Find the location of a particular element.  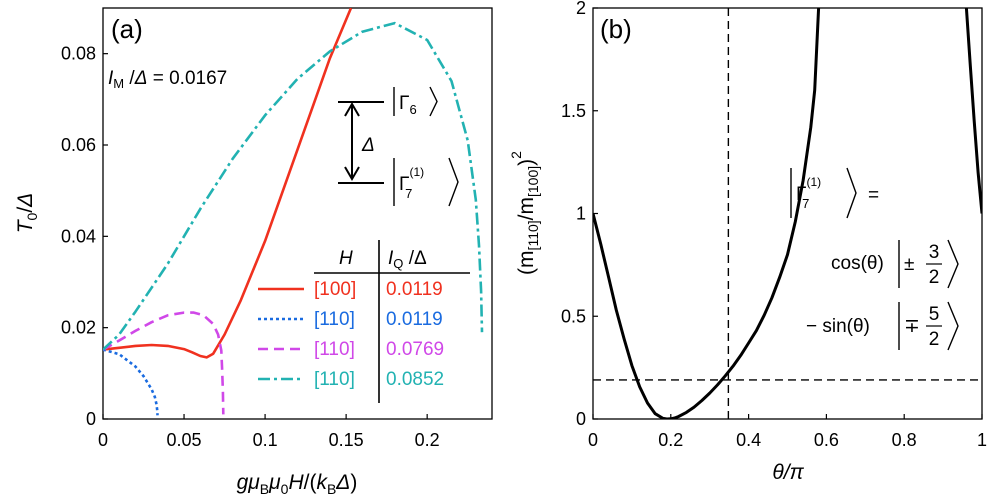

state-pm: ± is located at coordinates (909, 264).